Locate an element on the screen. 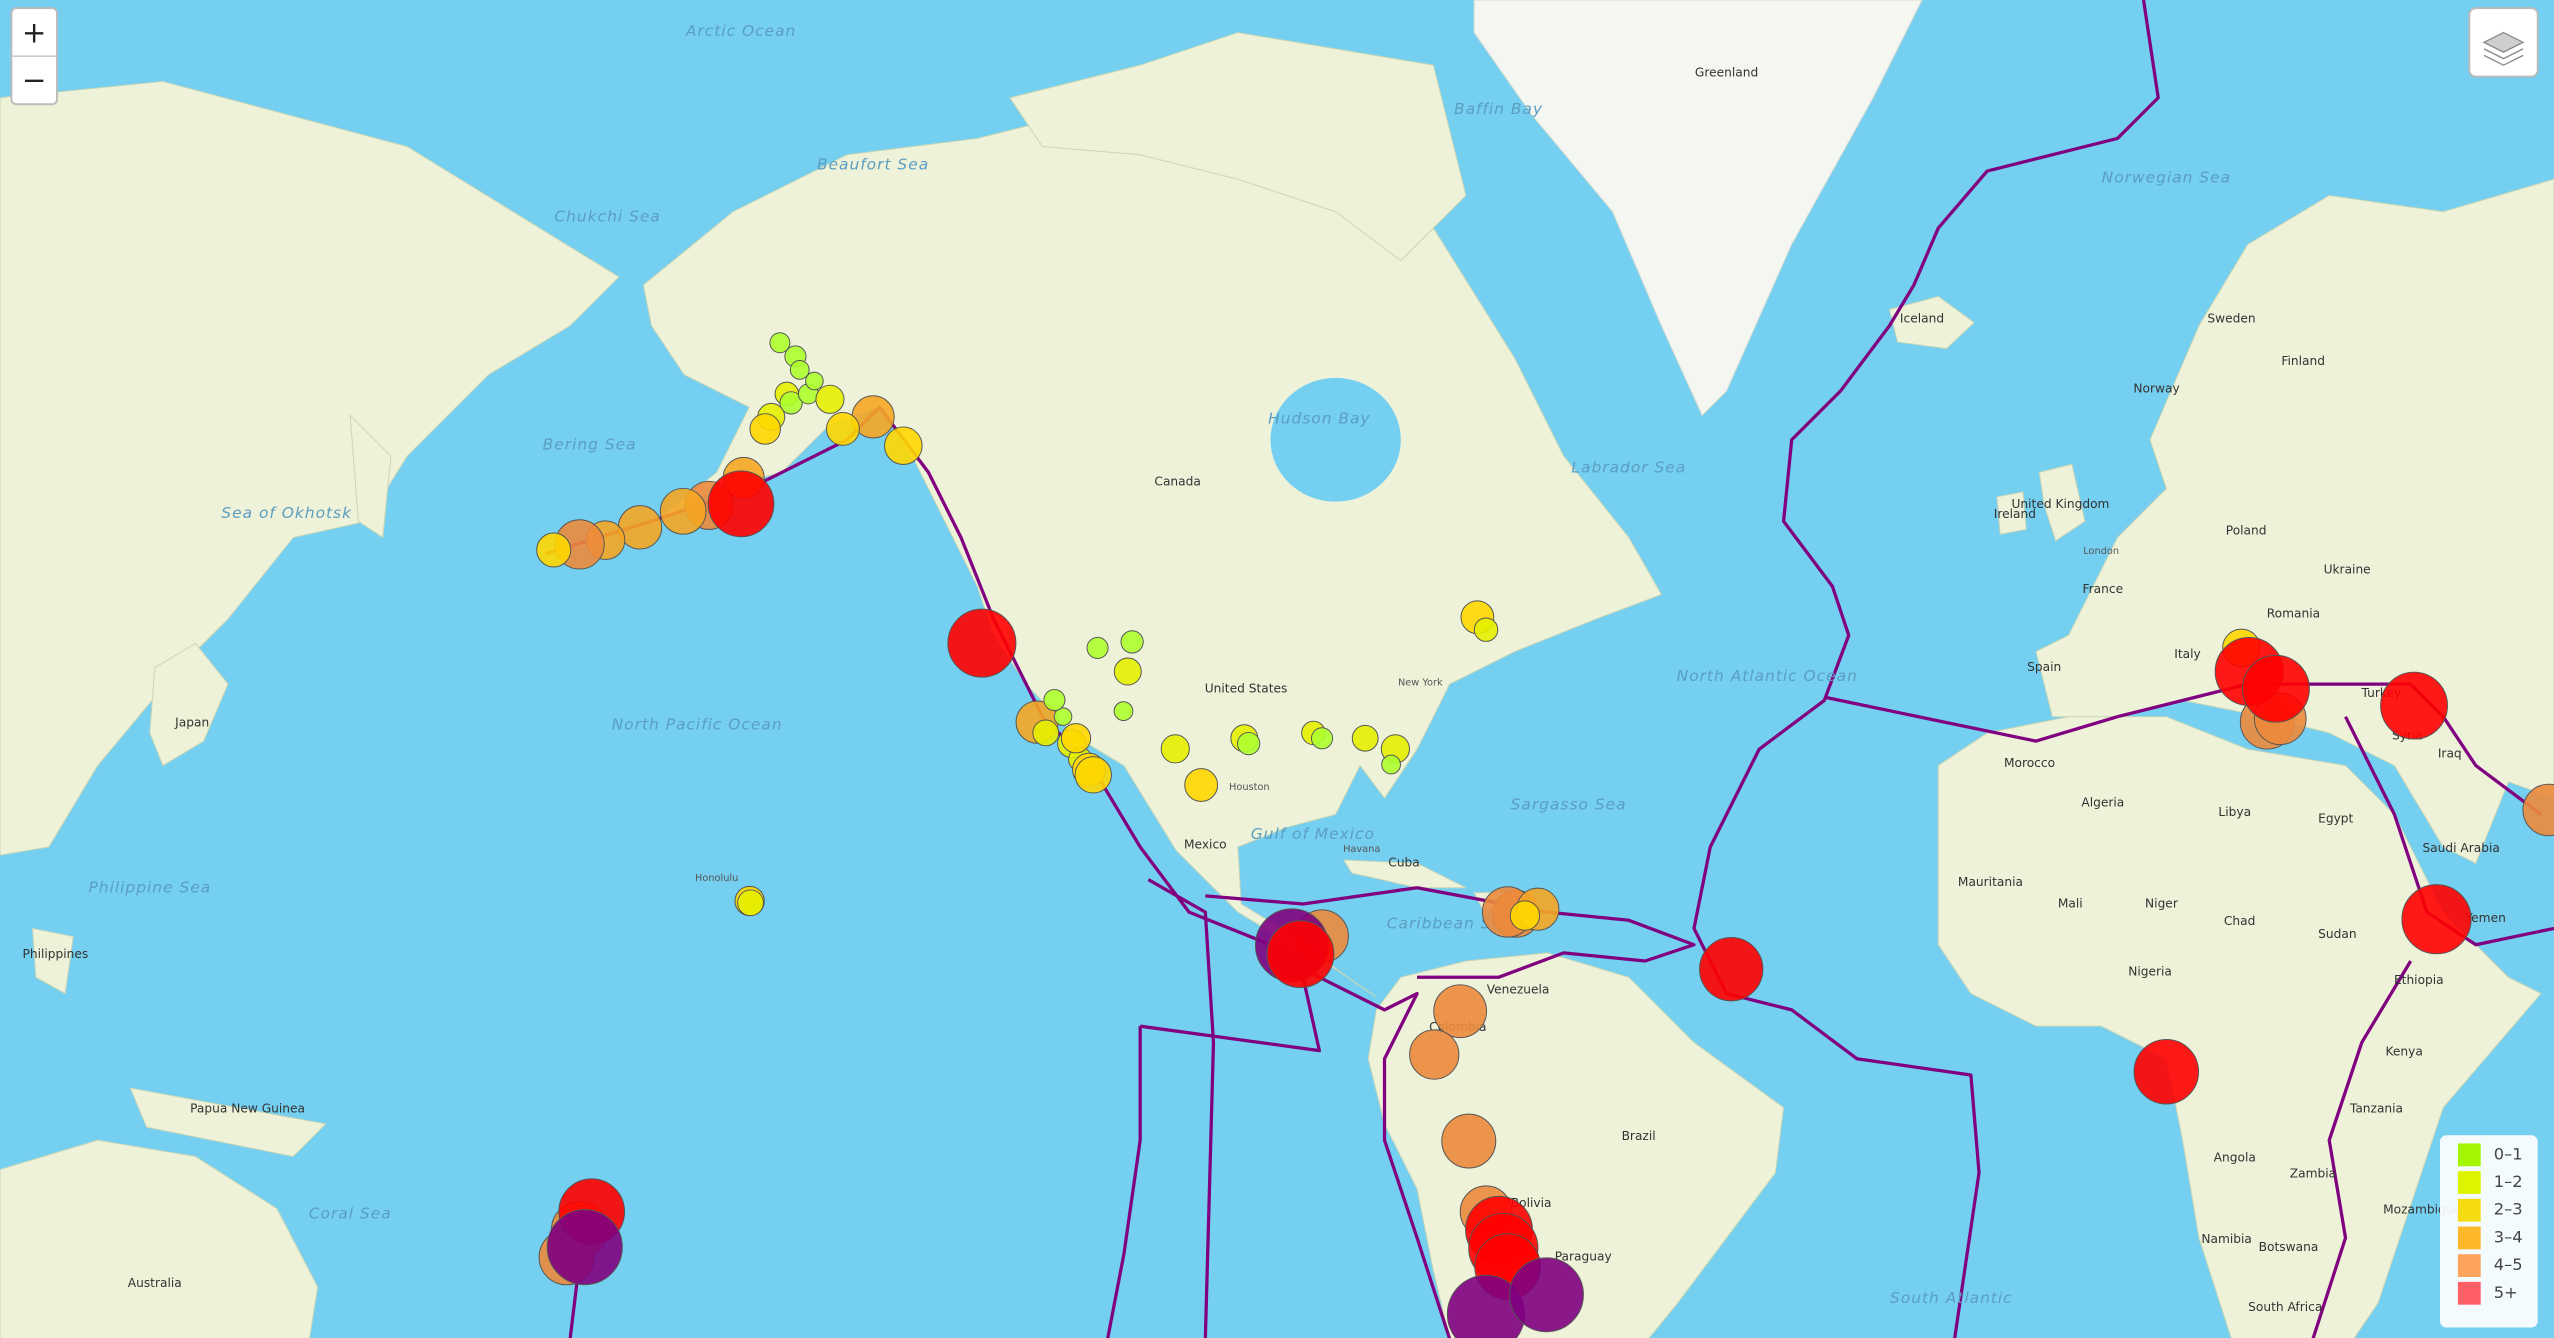 The image size is (2554, 1338). legend-label: 0–1 is located at coordinates (2508, 1153).